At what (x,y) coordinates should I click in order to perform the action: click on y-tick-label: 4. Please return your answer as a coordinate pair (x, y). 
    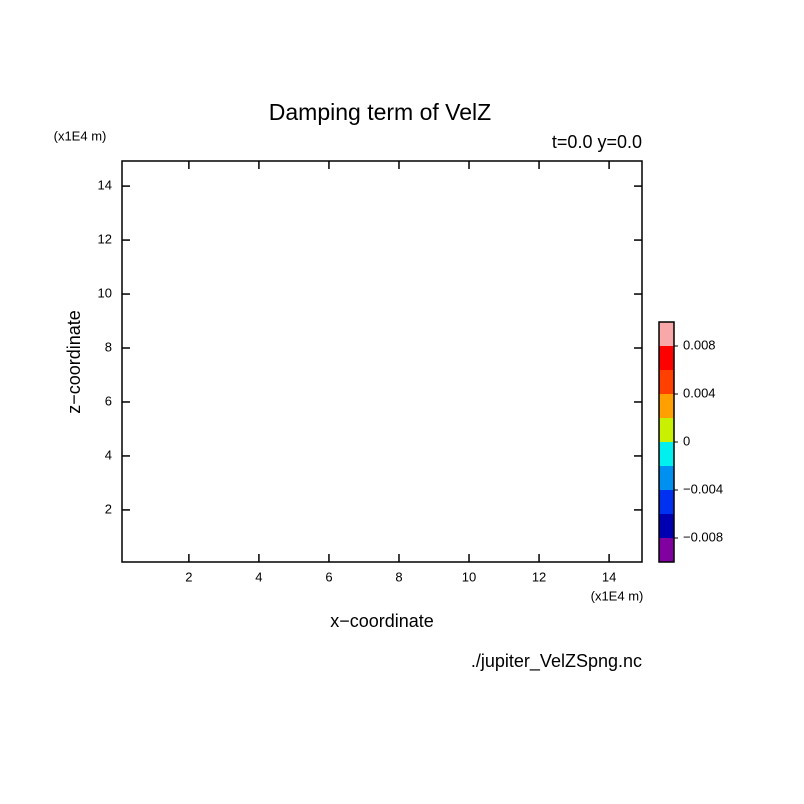
    Looking at the image, I should click on (108, 454).